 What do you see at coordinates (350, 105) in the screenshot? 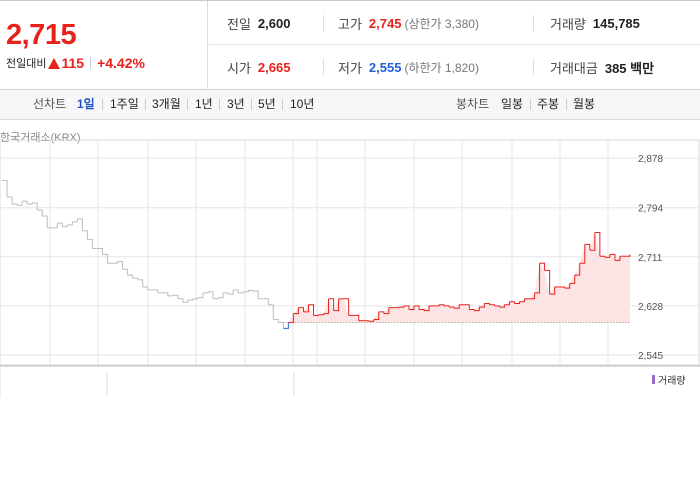
I see `chart-period-tabs: 선차트 1일 1주일 3개월 1년 3년 5년 10년 봉차트 일봉 주봉 월봉` at bounding box center [350, 105].